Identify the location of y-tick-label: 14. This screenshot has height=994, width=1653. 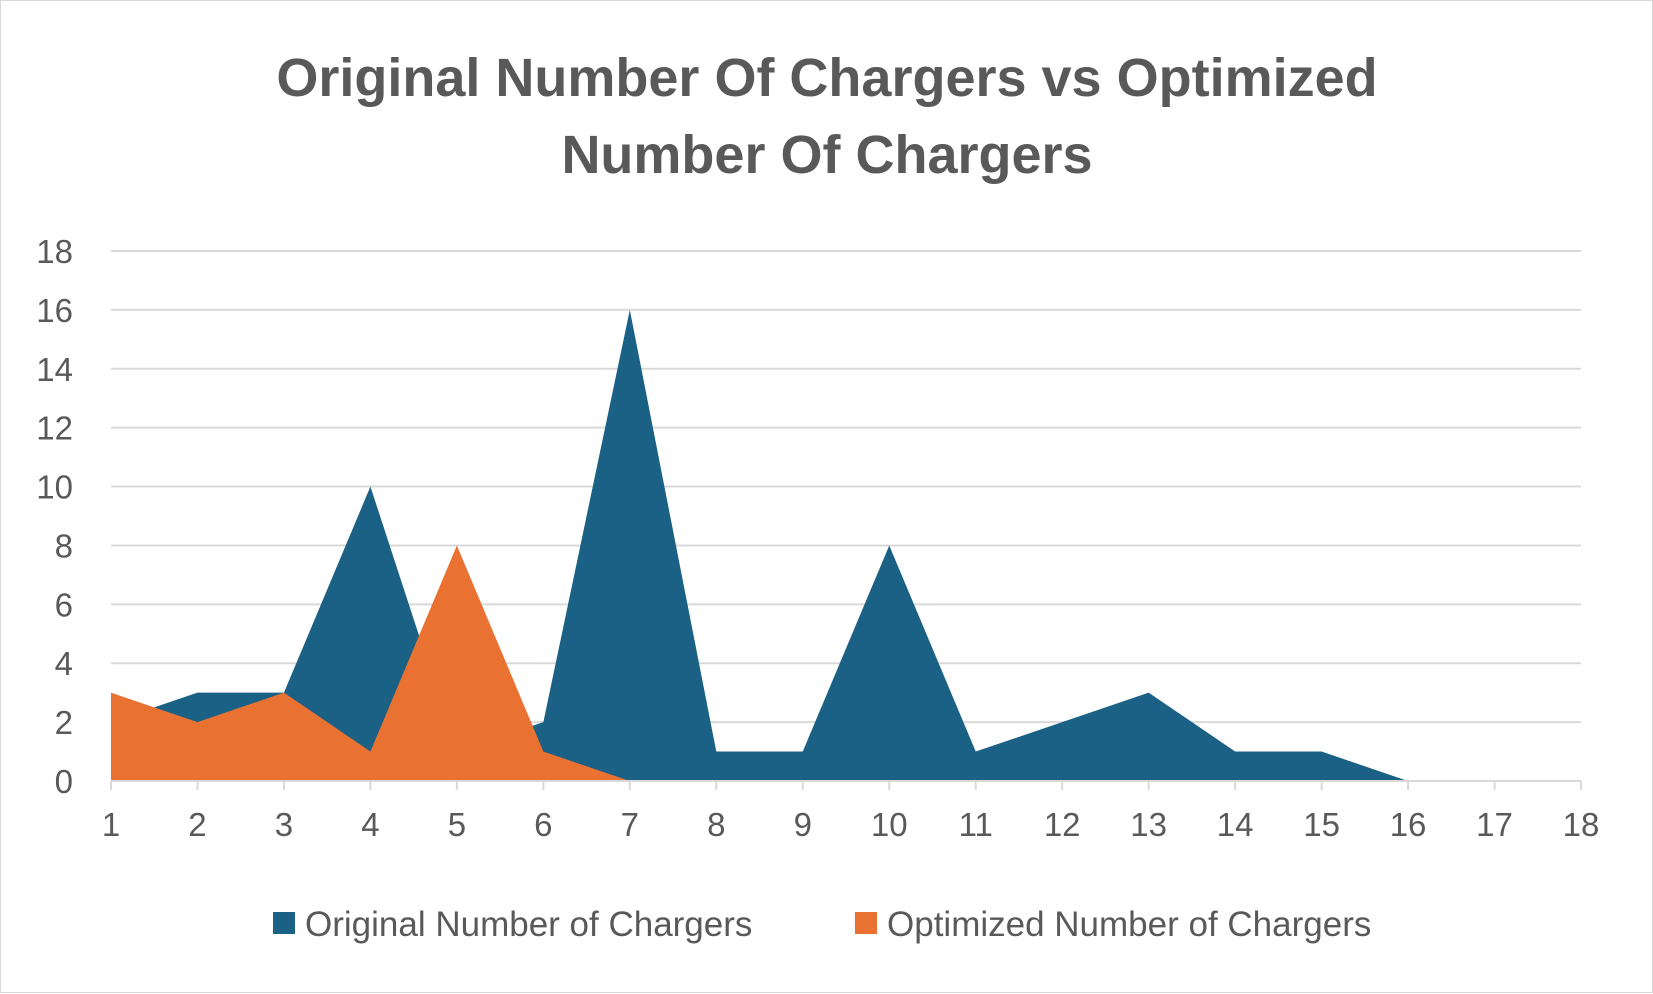
(54, 369).